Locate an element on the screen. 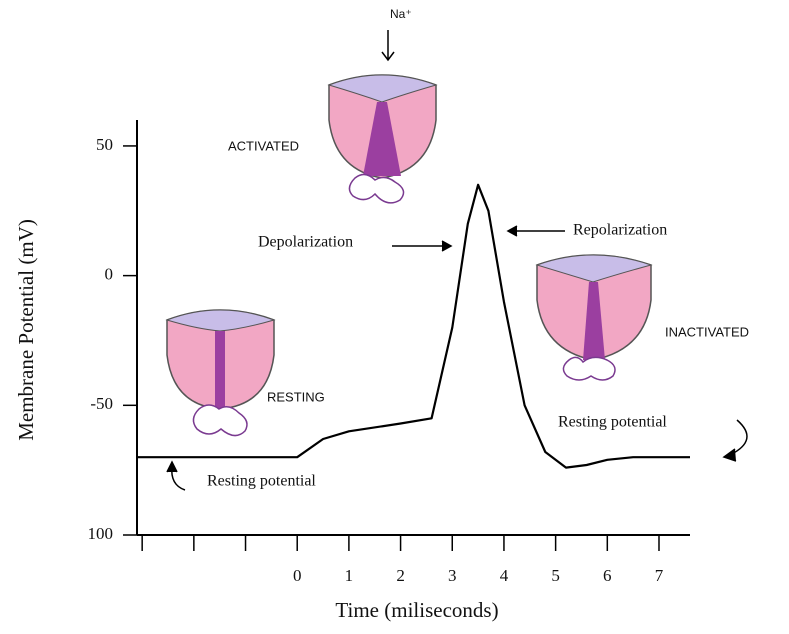 This screenshot has width=789, height=634. annotation: RESTING is located at coordinates (296, 396).